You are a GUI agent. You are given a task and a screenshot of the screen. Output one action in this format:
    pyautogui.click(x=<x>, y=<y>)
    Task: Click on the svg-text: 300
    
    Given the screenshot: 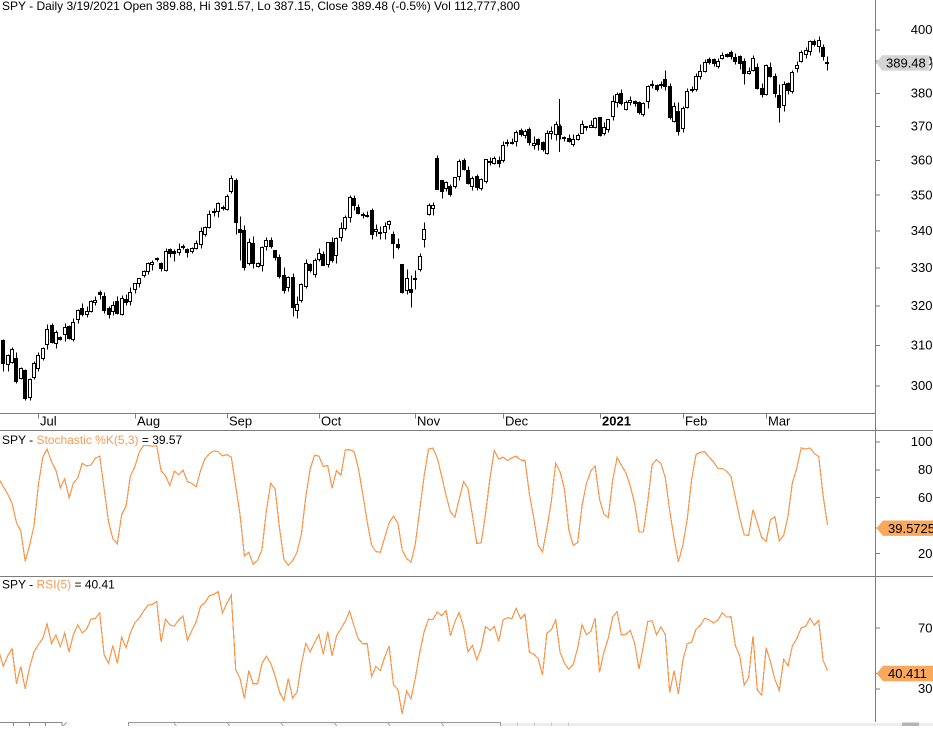 What is the action you would take?
    pyautogui.click(x=922, y=385)
    